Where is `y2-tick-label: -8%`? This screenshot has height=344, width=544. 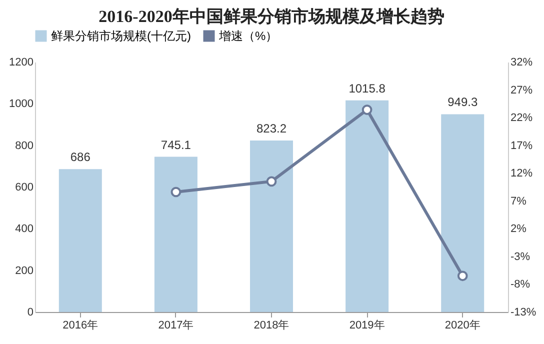 y2-tick-label: -8% is located at coordinates (520, 284).